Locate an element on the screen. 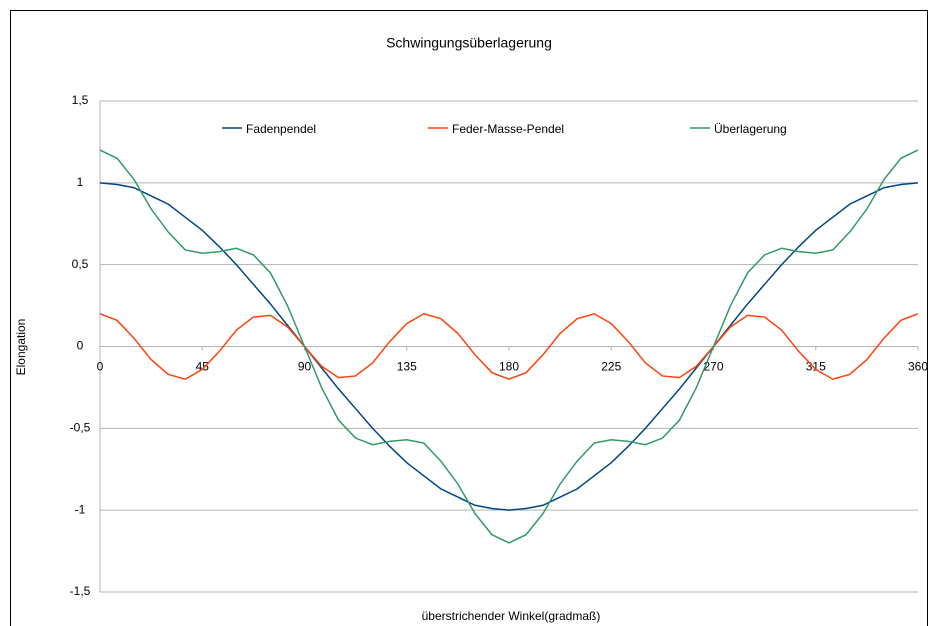 The image size is (938, 626). legend-label: Überlagerung is located at coordinates (750, 129).